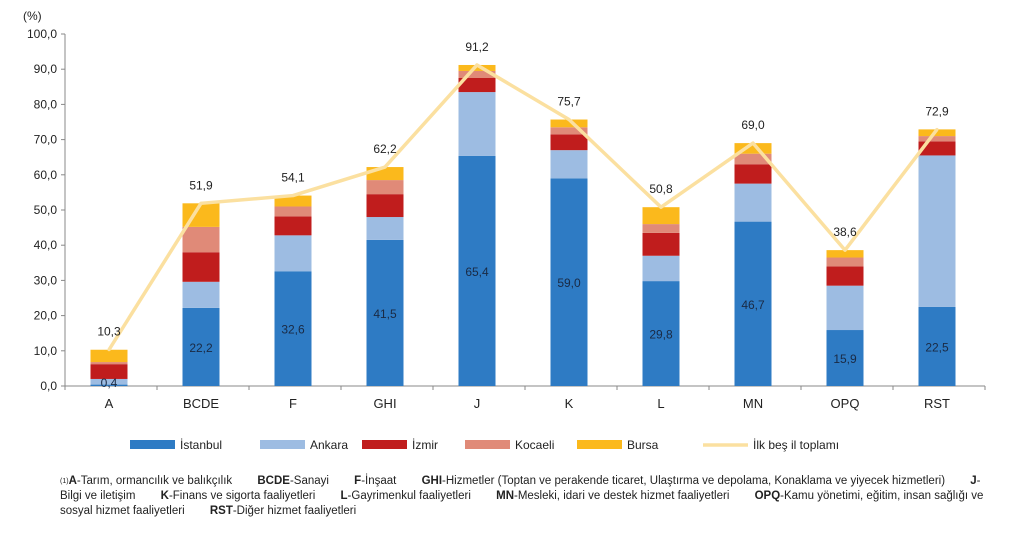  What do you see at coordinates (48, 386) in the screenshot?
I see `y-tick-label: 0,0` at bounding box center [48, 386].